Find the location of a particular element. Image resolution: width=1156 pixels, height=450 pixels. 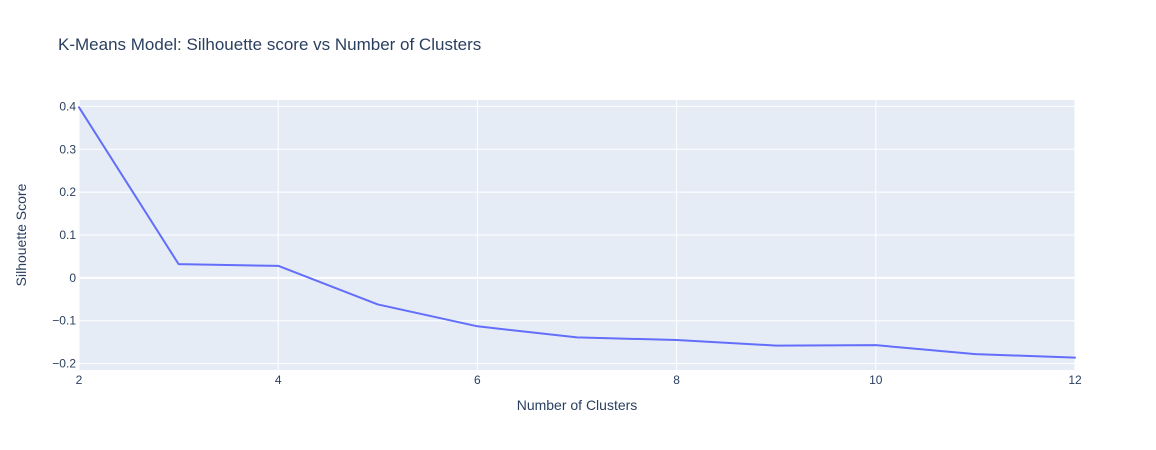

x-axis-ticks: 2 4 6 8 10 12 is located at coordinates (579, 380).